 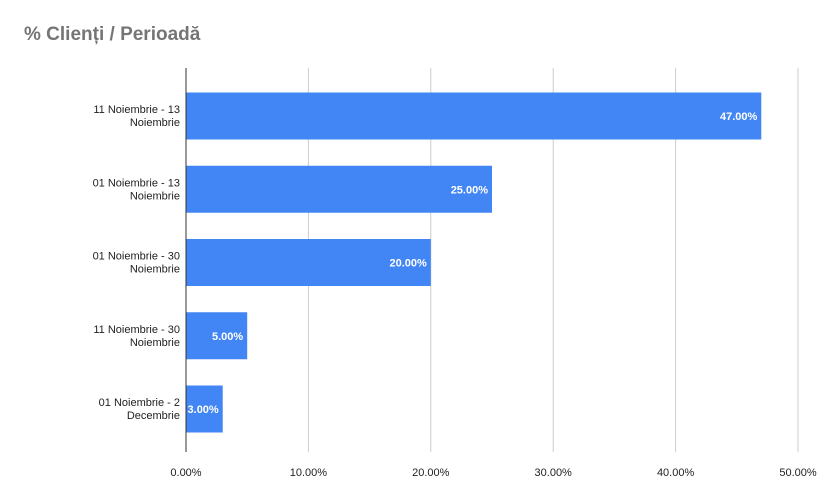 I want to click on data-label: 47.00%, so click(x=739, y=117).